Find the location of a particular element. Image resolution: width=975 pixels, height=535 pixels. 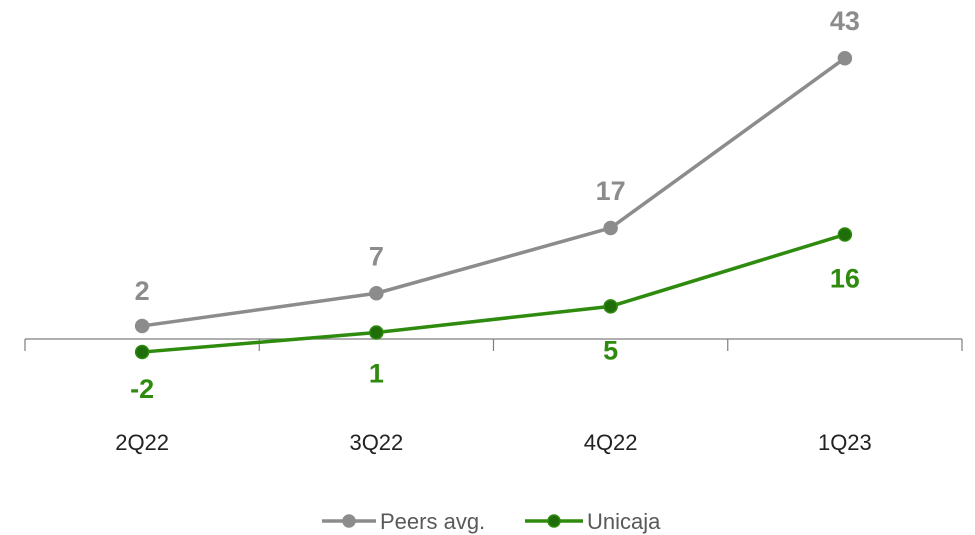

legend-item-peers-avg: Peers avg. is located at coordinates (403, 521).